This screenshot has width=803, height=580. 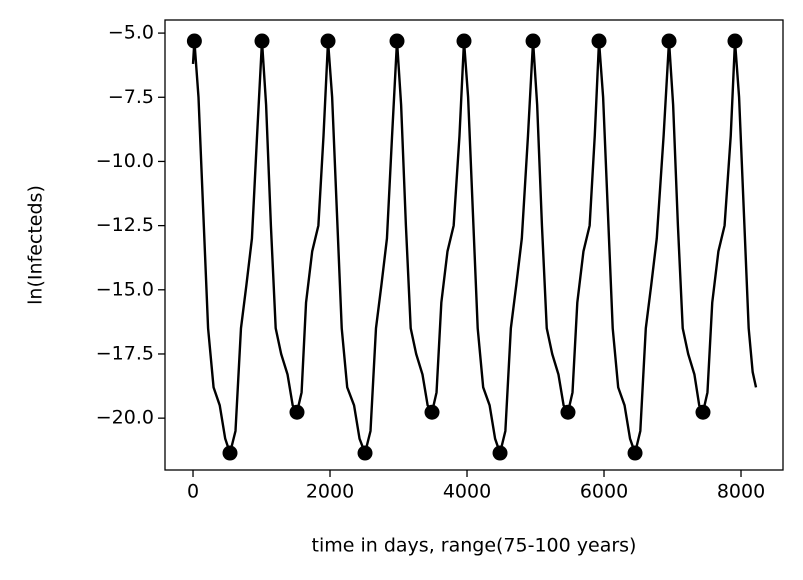 I want to click on y-tick-label: −5.0, so click(x=131, y=33).